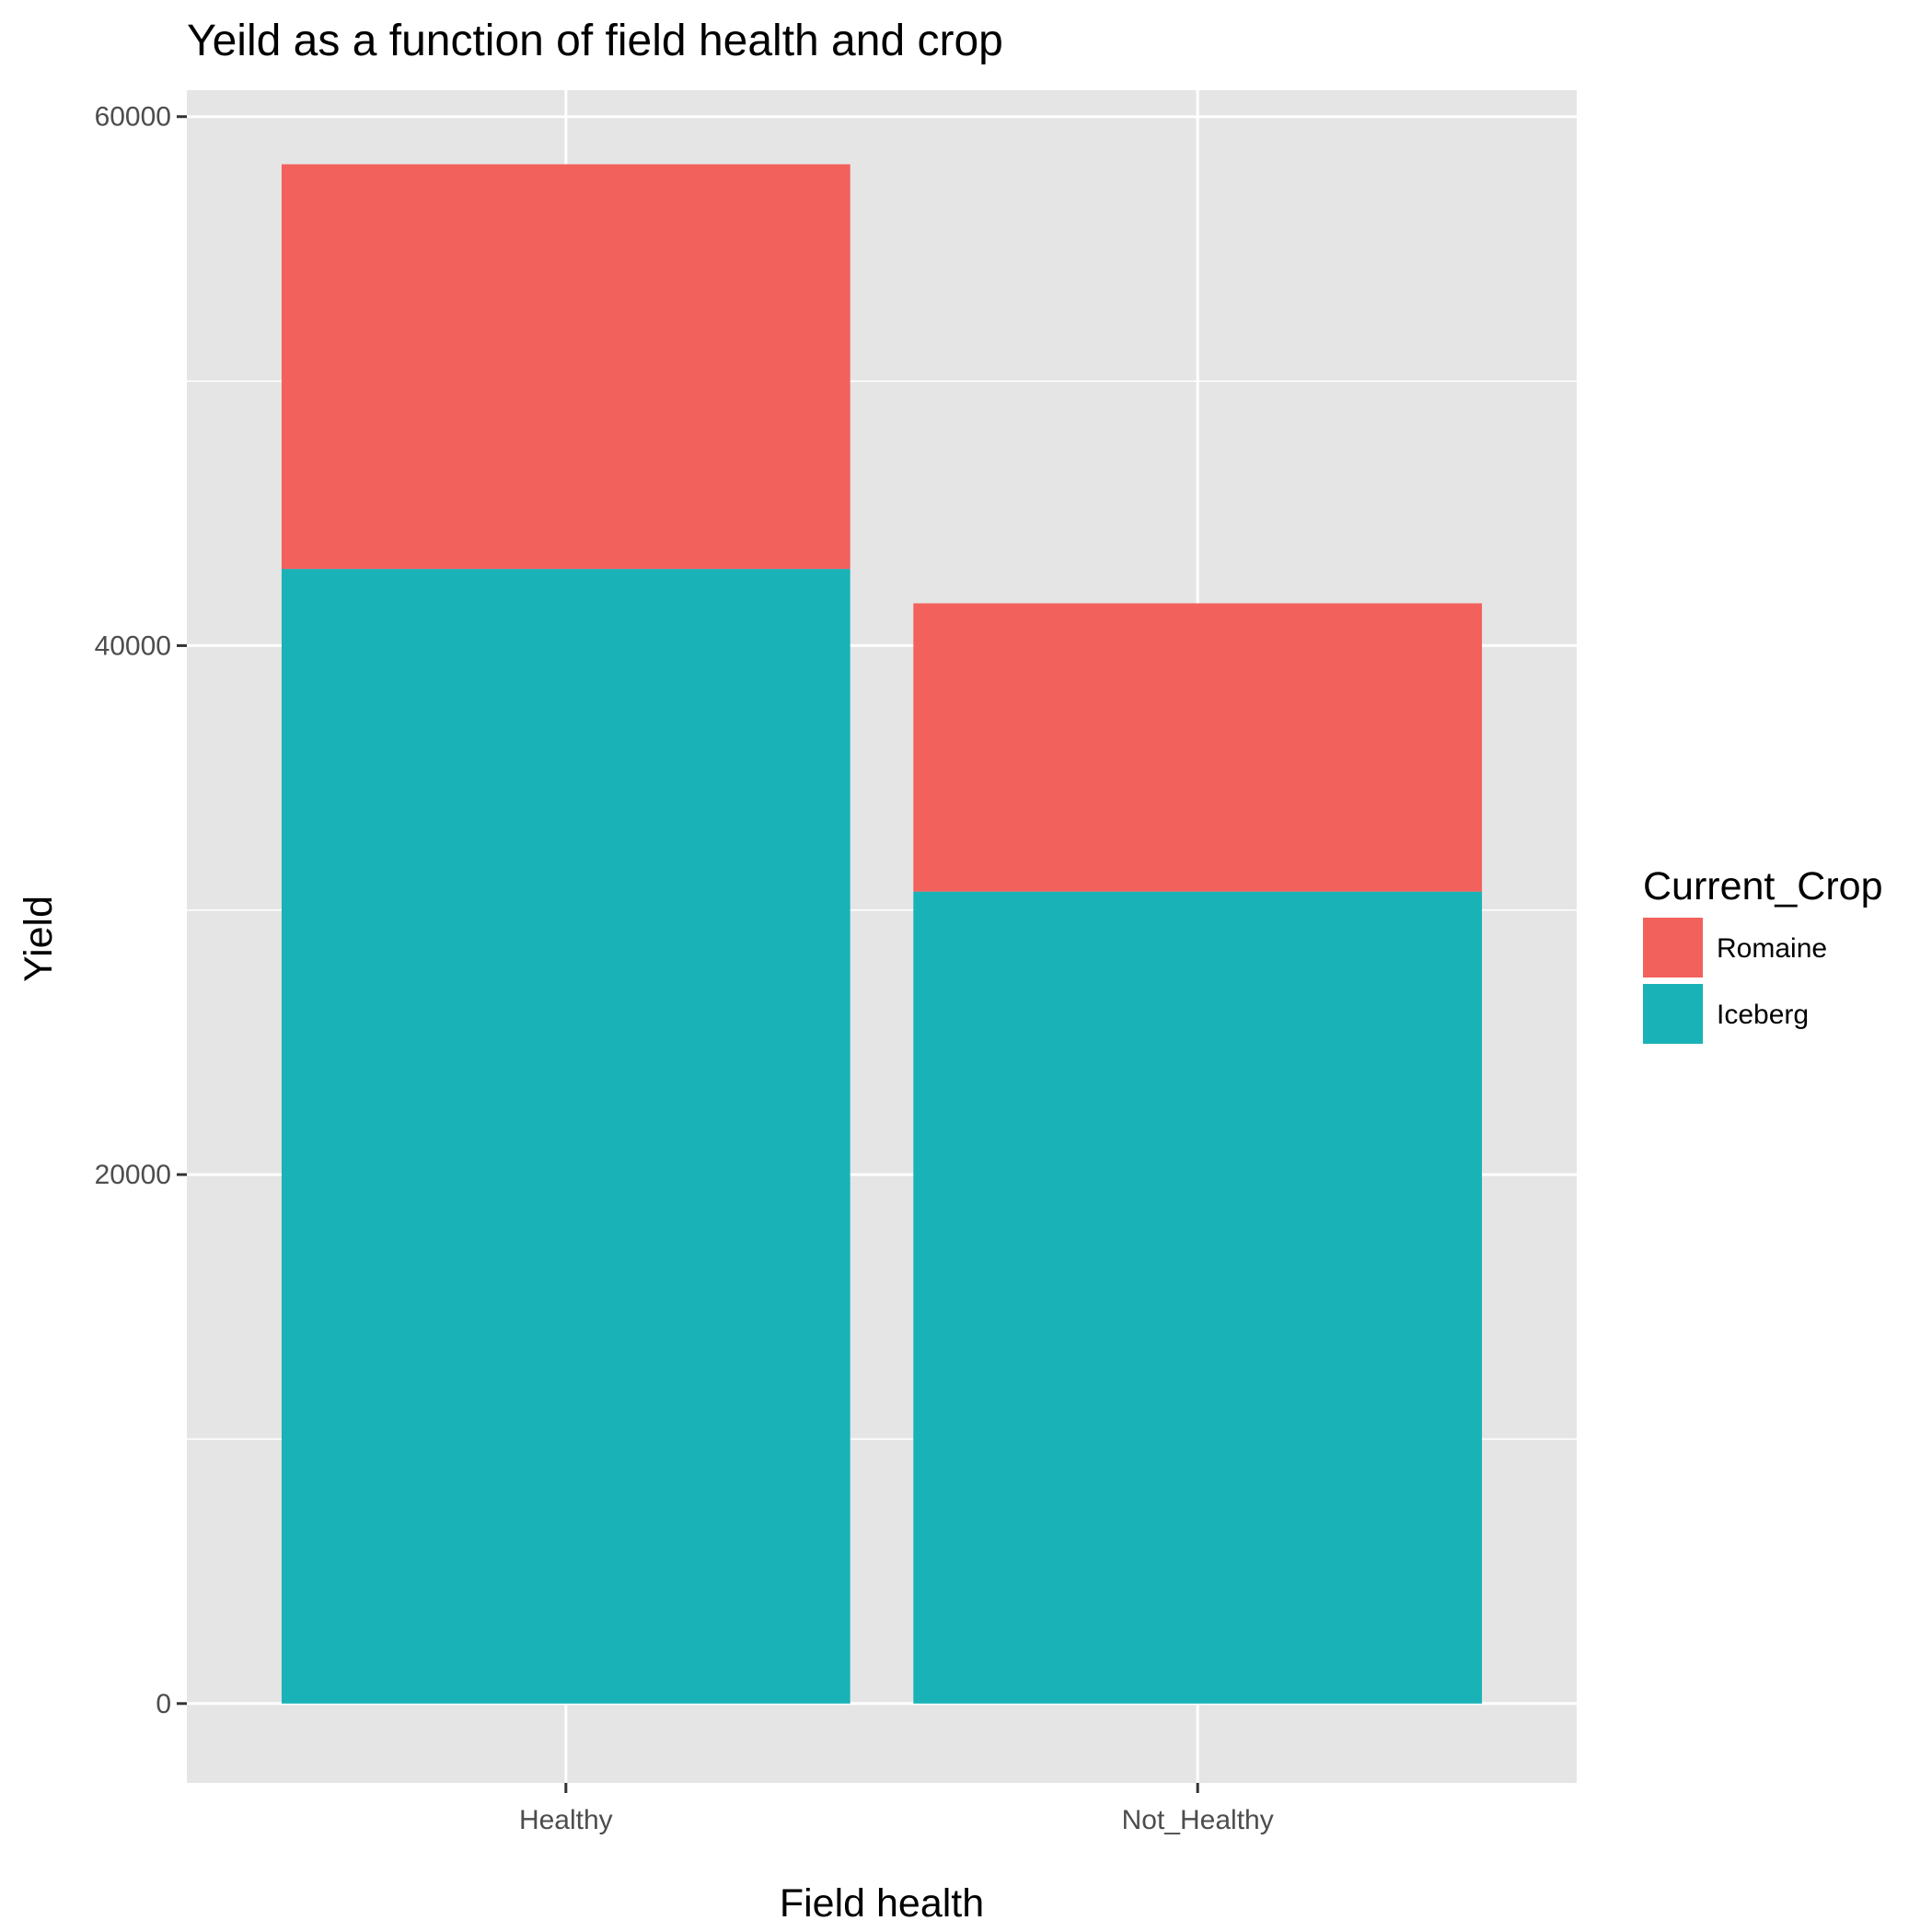  What do you see at coordinates (39, 939) in the screenshot?
I see `y-axis-title: Yield` at bounding box center [39, 939].